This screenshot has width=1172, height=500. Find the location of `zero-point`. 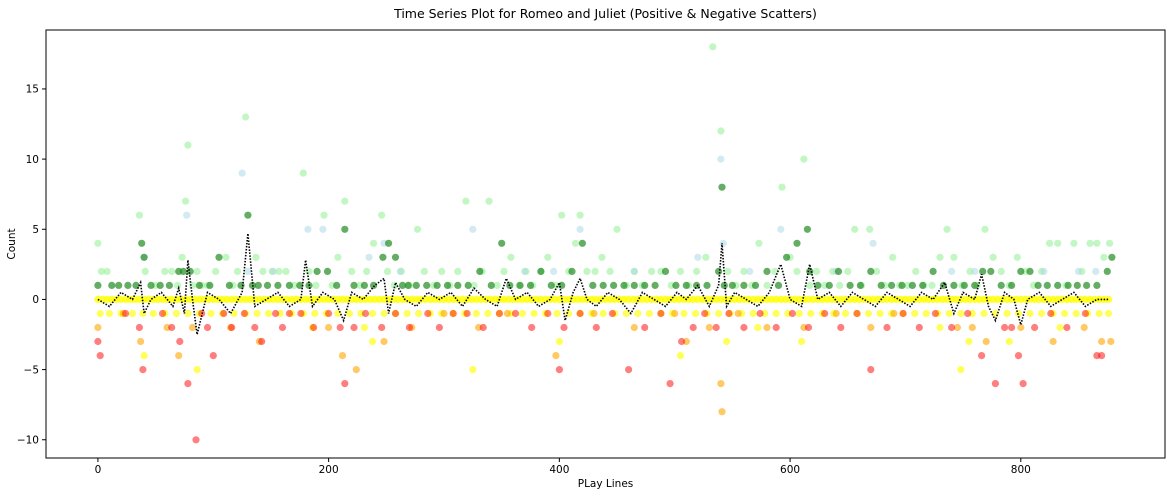

zero-point is located at coordinates (1108, 299).